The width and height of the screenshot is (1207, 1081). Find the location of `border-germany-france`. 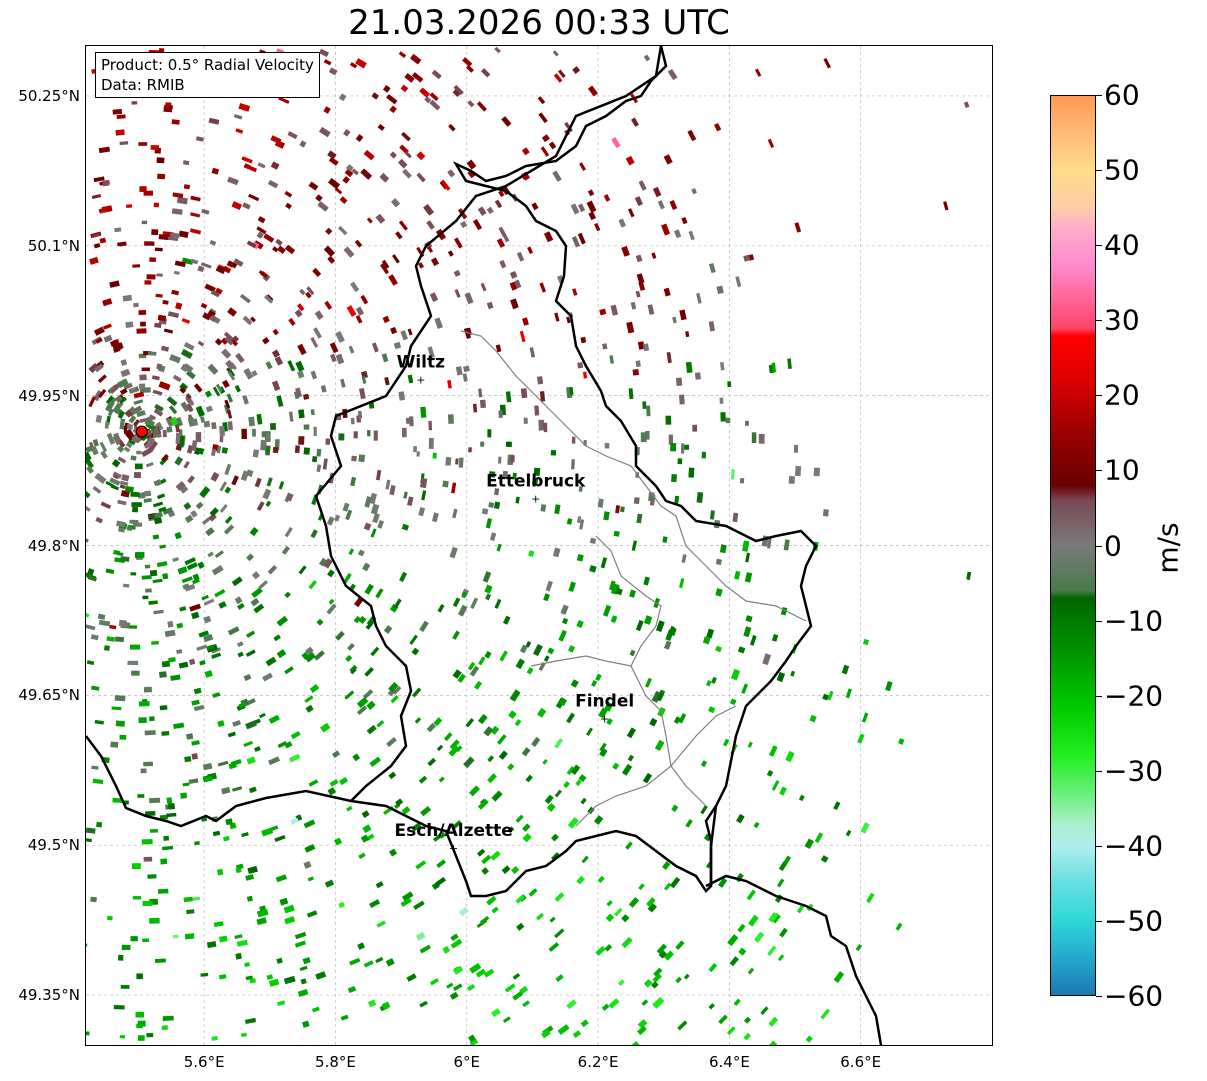

border-germany-france is located at coordinates (794, 959).